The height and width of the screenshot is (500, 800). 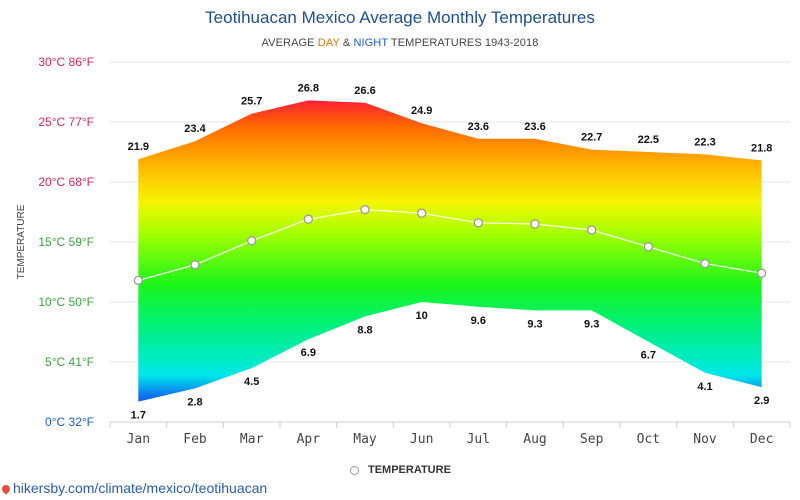 I want to click on subtitle-suffix: TEMPERATURES 1943-2018, so click(x=463, y=43).